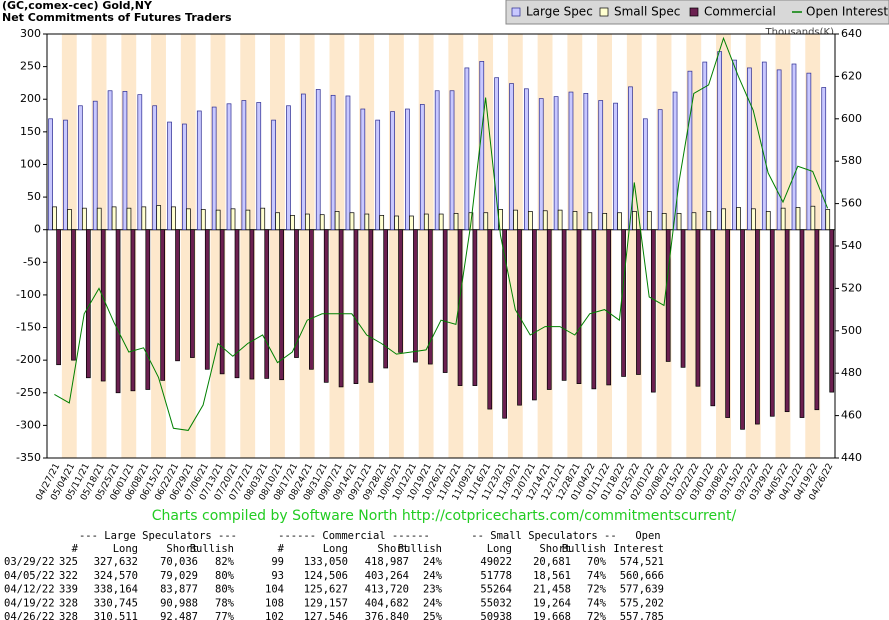  I want to click on y2-axis-label: Thousands(K), so click(800, 32).